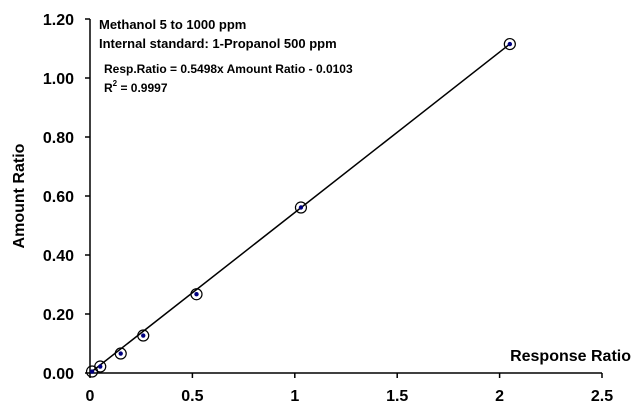 This screenshot has height=411, width=635. Describe the element at coordinates (136, 87) in the screenshot. I see `r-squared: R2 = 0.9997` at that location.